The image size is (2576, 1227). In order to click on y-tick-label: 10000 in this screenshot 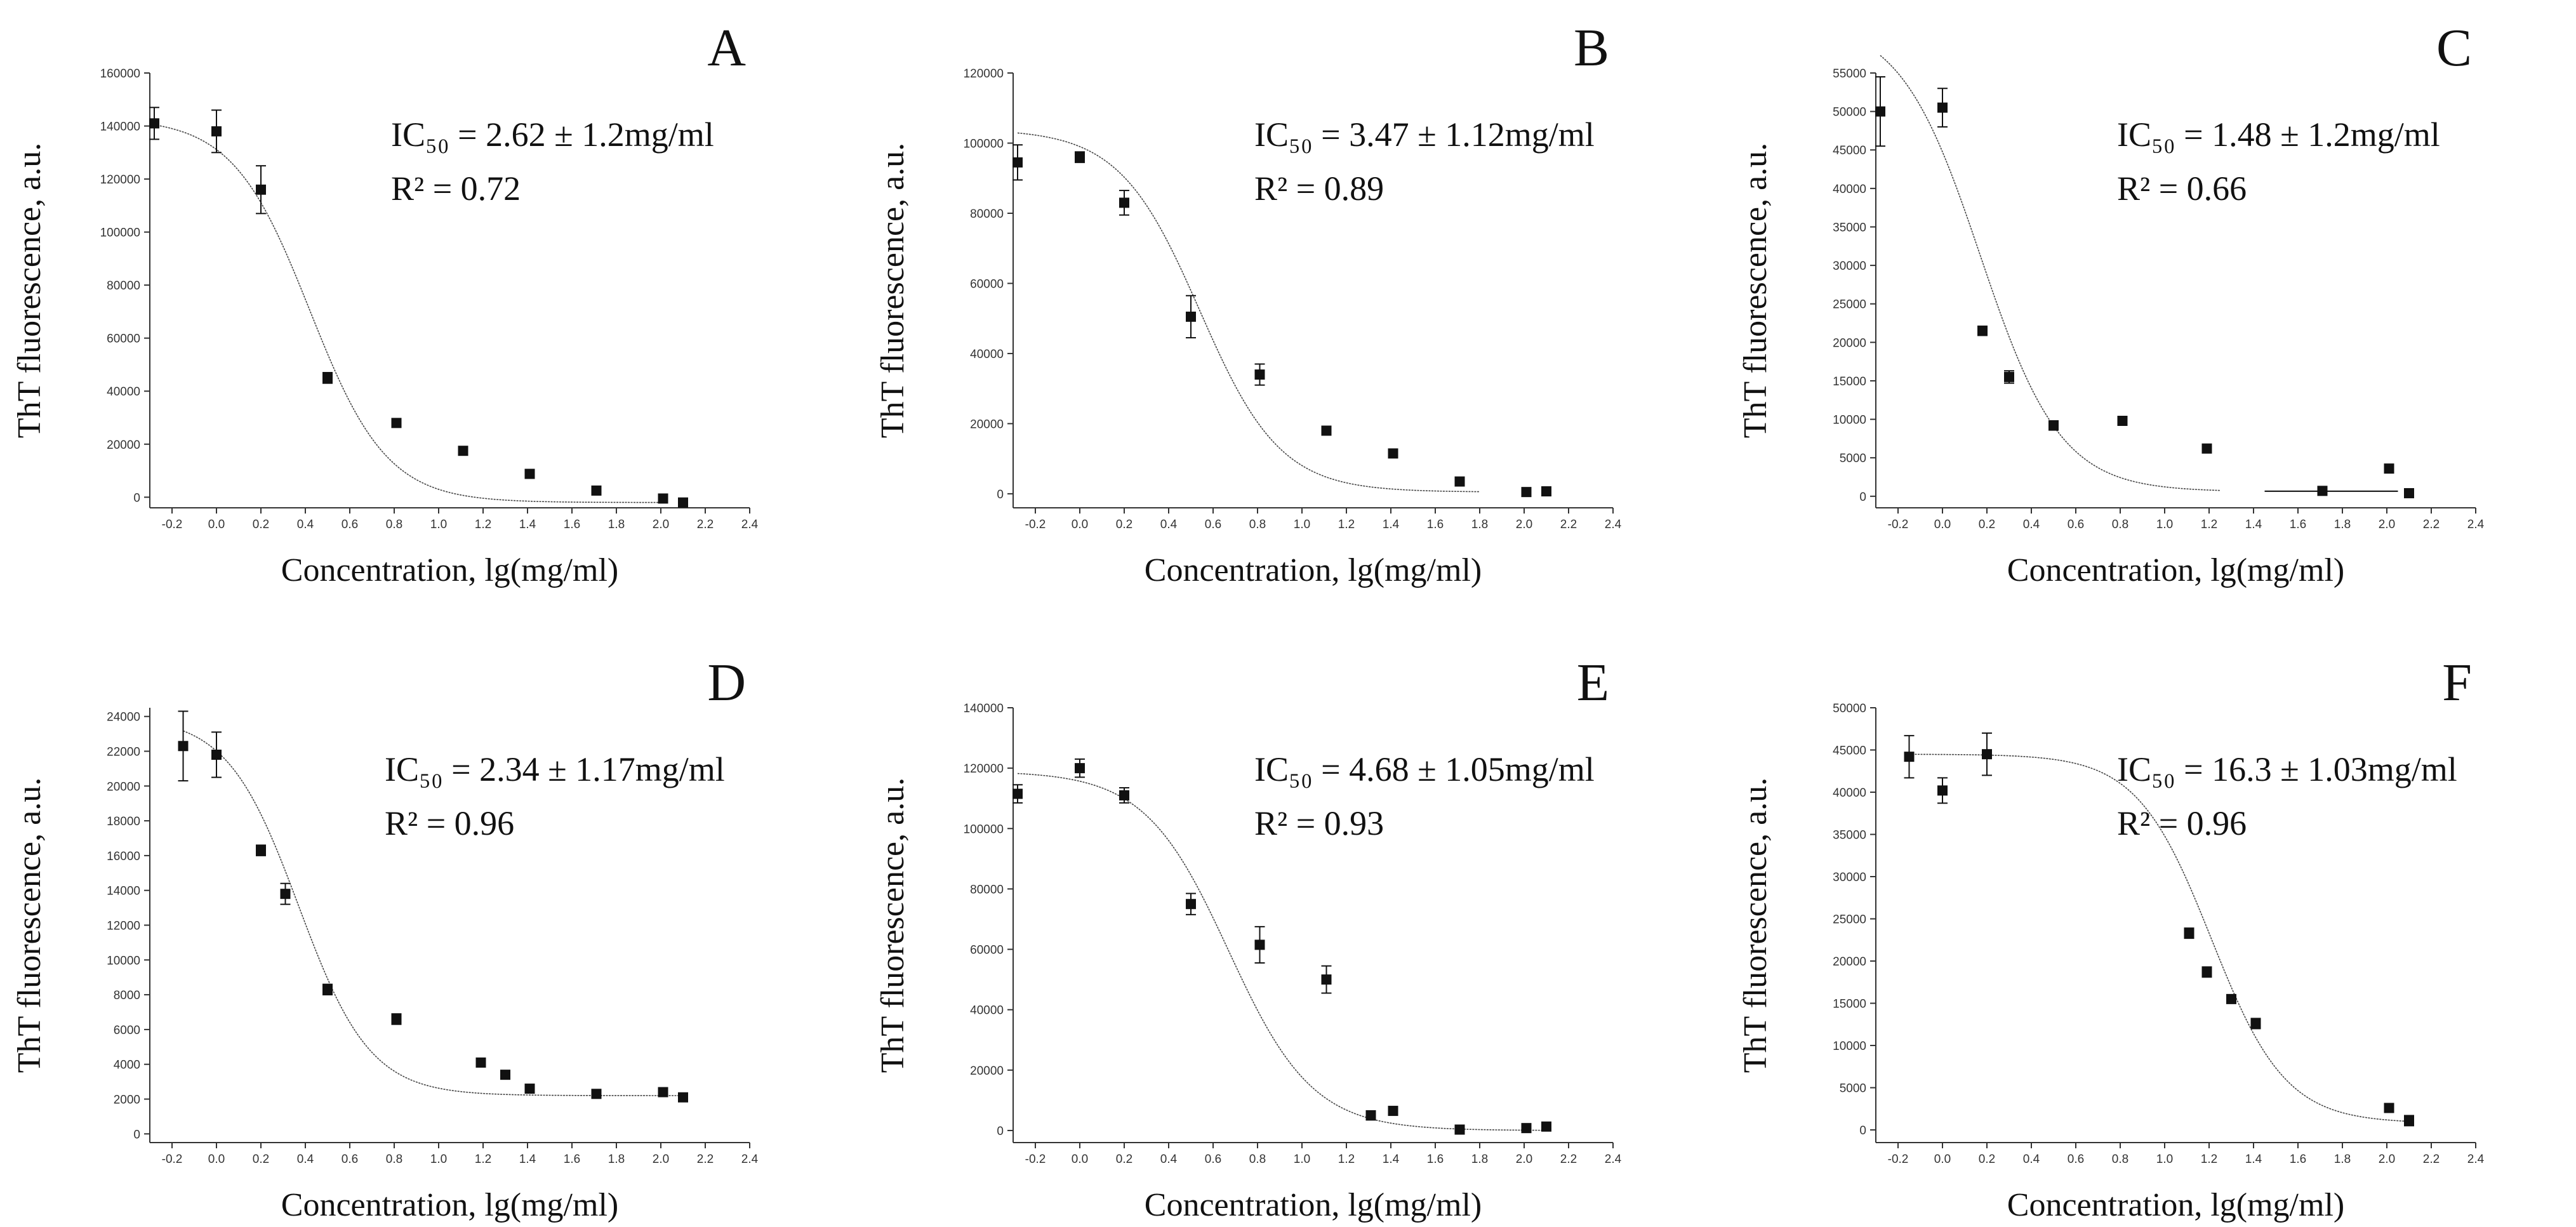, I will do `click(1849, 1046)`.